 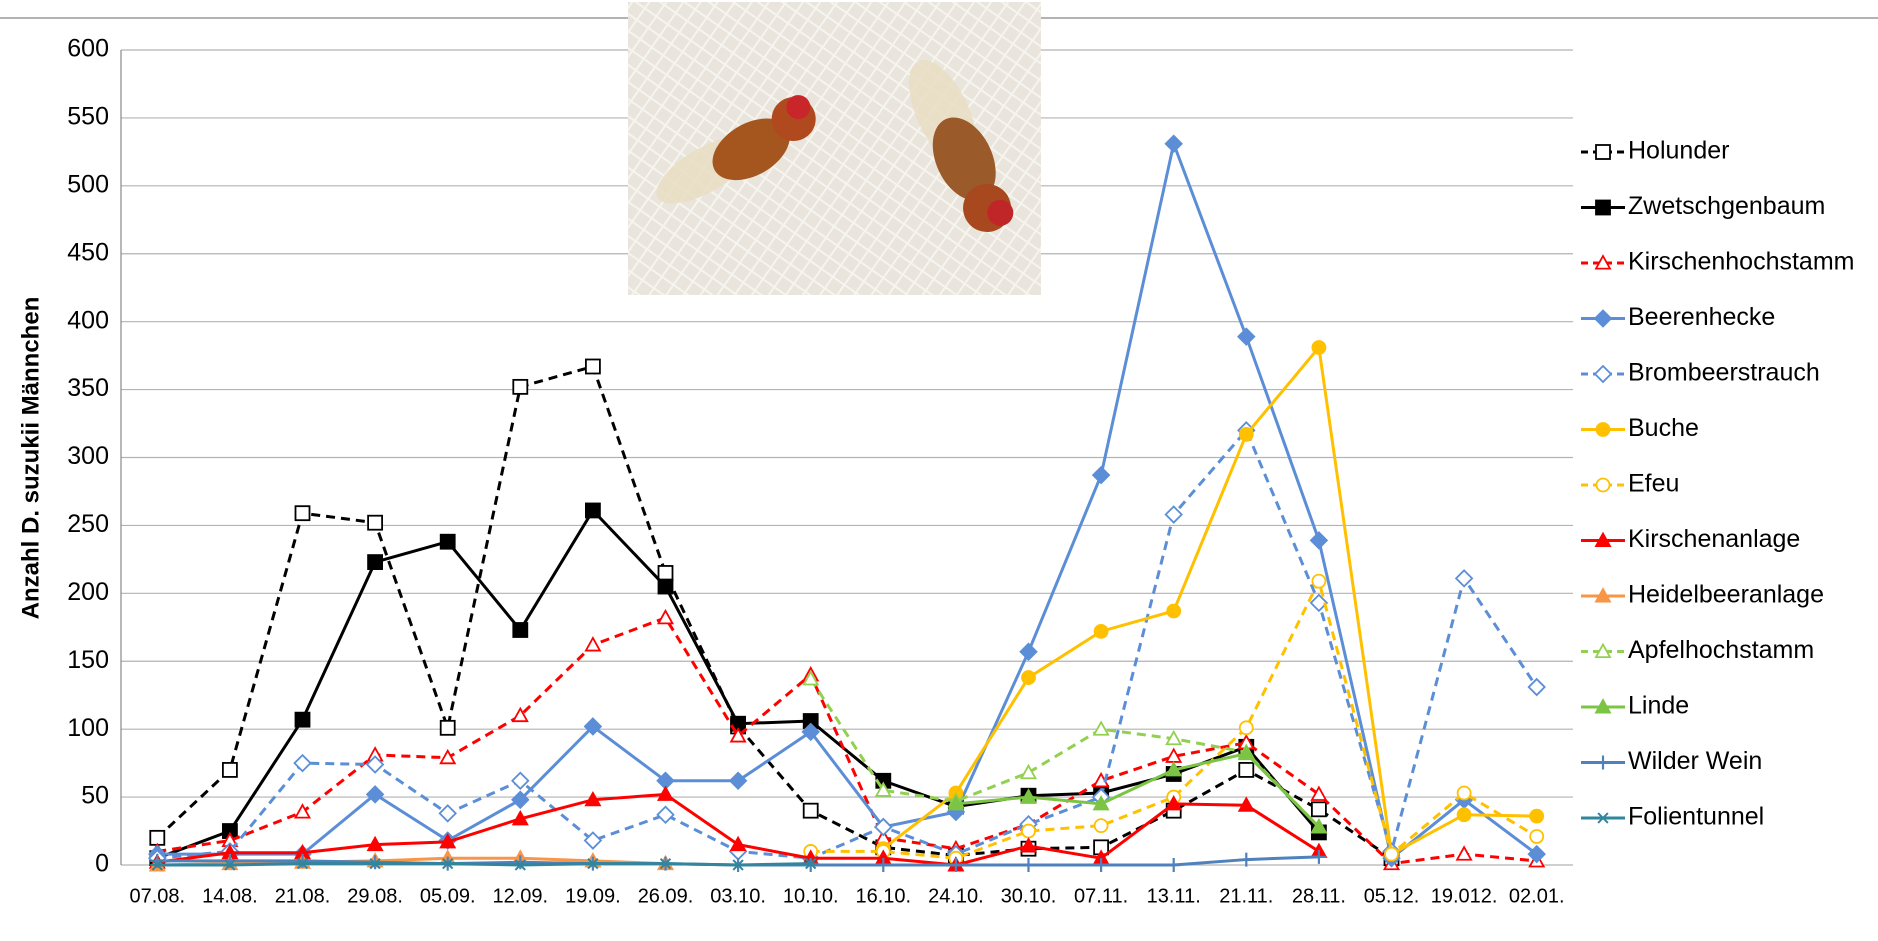 I want to click on legend-label: Kirschenanlage, so click(x=1714, y=539).